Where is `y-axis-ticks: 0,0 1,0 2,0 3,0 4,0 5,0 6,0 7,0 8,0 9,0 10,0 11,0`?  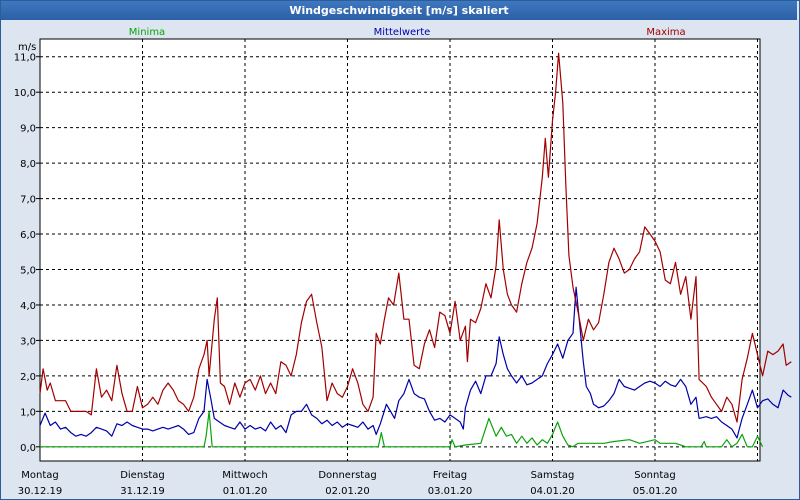 y-axis-ticks: 0,0 1,0 2,0 3,0 4,0 5,0 6,0 7,0 8,0 9,0 10,0 11,0 is located at coordinates (27, 253).